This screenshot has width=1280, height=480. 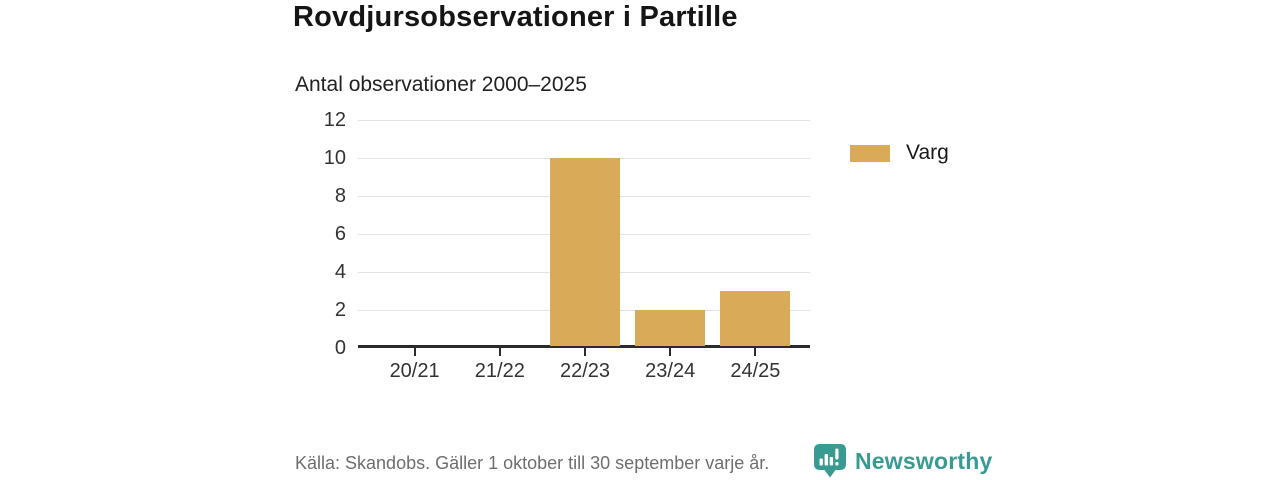 I want to click on newsworthy-brand: Newsworthy, so click(x=902, y=461).